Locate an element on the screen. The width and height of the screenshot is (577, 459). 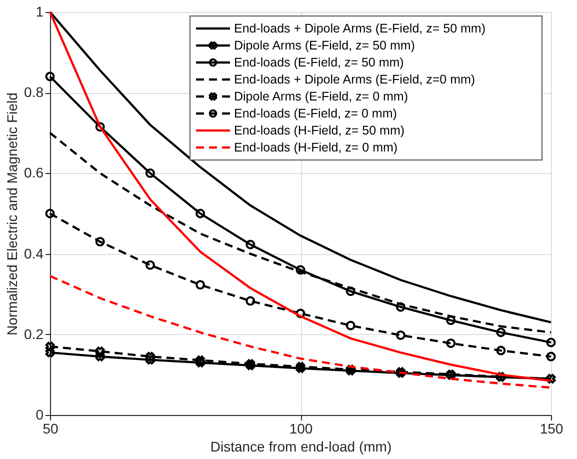
y-axis-title: Normalized Electric and Magnetic Field is located at coordinates (12, 214).